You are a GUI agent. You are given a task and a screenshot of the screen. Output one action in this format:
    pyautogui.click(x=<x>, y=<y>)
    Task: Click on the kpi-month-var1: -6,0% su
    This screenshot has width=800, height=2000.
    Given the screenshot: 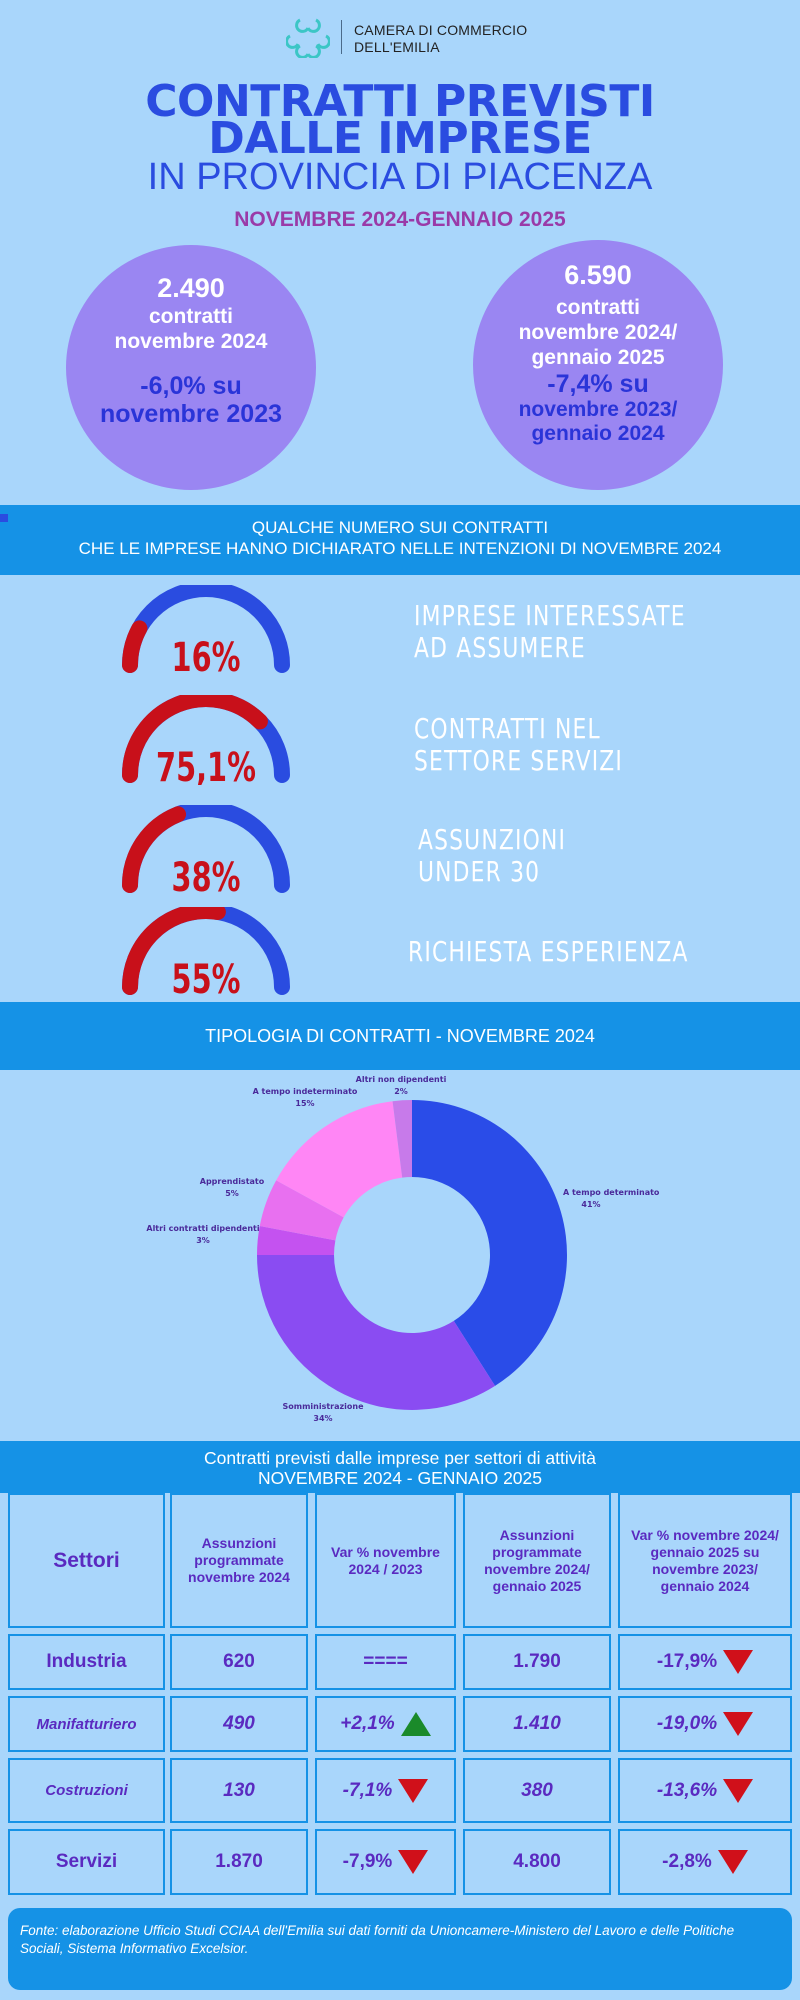 What is the action you would take?
    pyautogui.click(x=191, y=386)
    